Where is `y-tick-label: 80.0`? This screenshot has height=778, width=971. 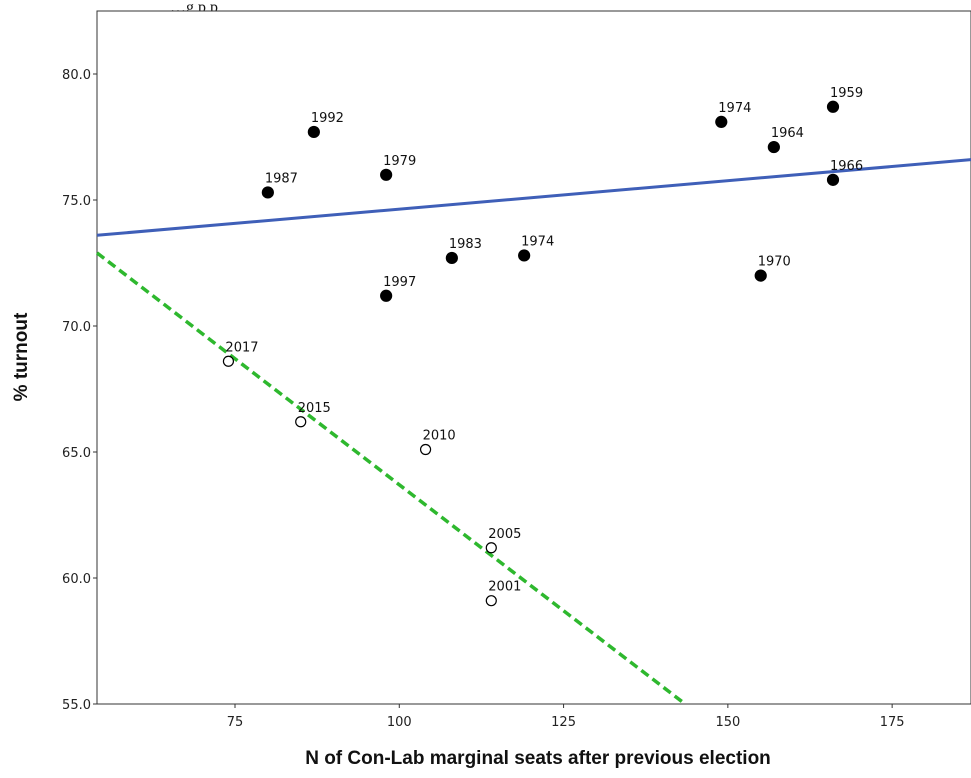
y-tick-label: 80.0 is located at coordinates (76, 75).